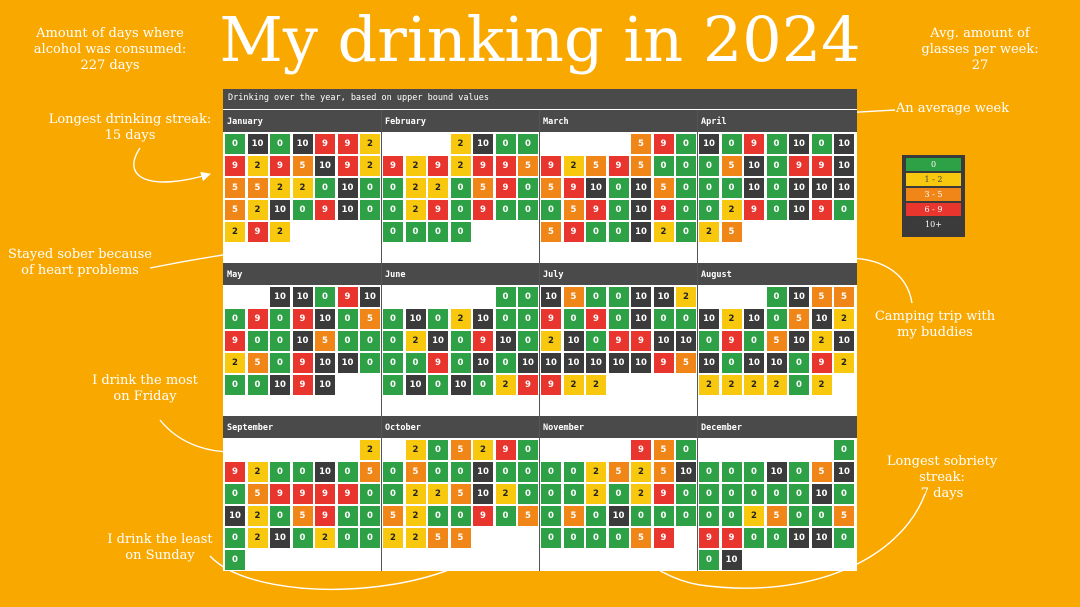 This screenshot has height=607, width=1080. I want to click on annotation-line: An average week, so click(952, 108).